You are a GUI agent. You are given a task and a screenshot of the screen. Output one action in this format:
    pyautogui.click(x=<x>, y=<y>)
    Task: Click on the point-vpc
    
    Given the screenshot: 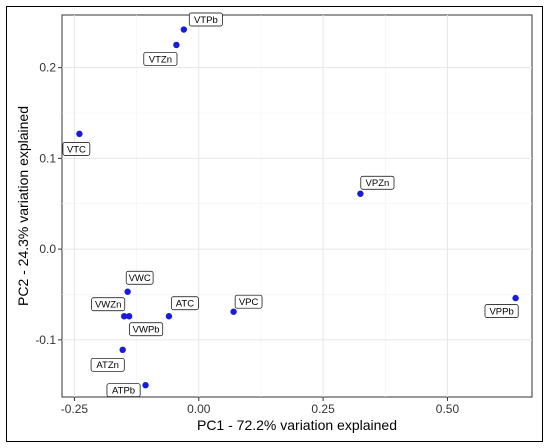 What is the action you would take?
    pyautogui.click(x=233, y=311)
    